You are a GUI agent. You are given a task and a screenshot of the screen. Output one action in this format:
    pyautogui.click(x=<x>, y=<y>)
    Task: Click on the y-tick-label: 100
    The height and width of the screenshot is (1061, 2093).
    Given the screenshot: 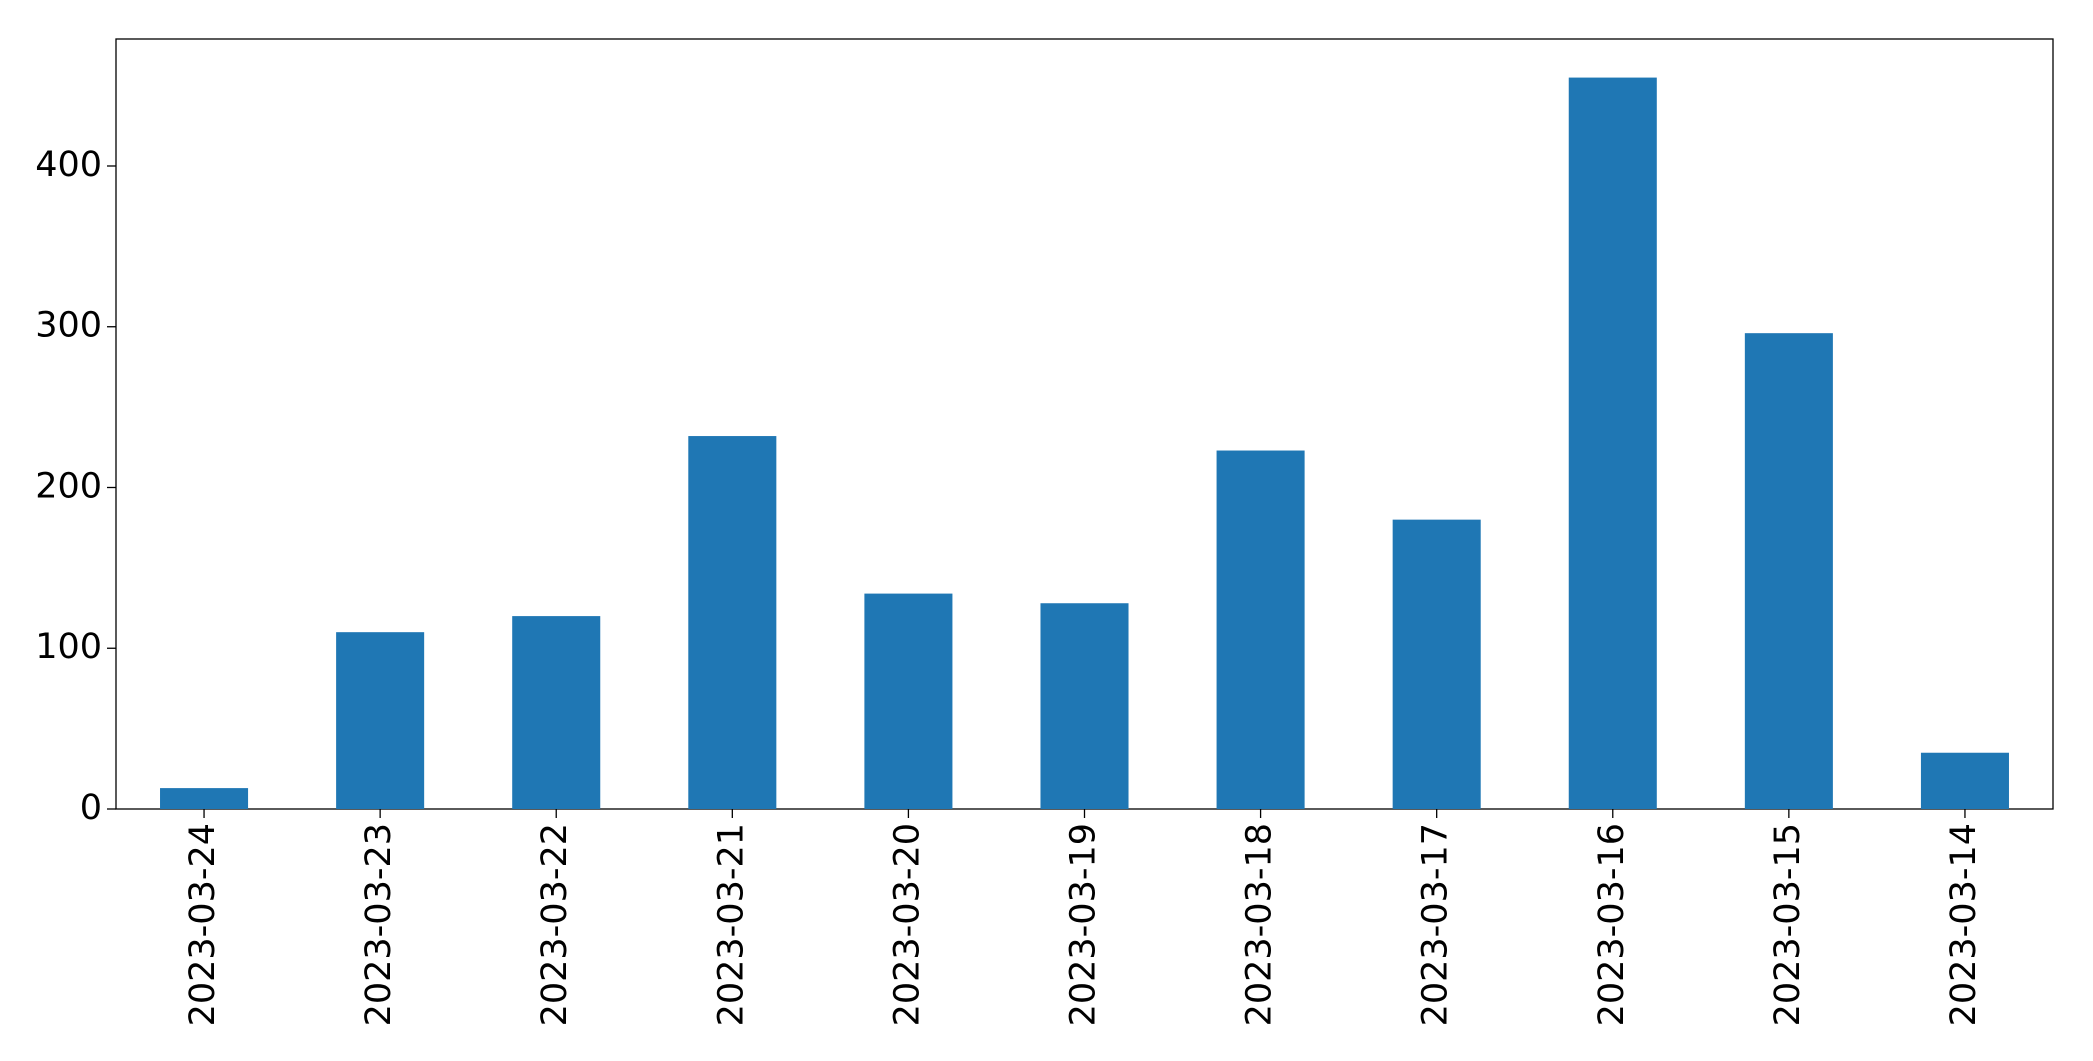 What is the action you would take?
    pyautogui.click(x=68, y=647)
    